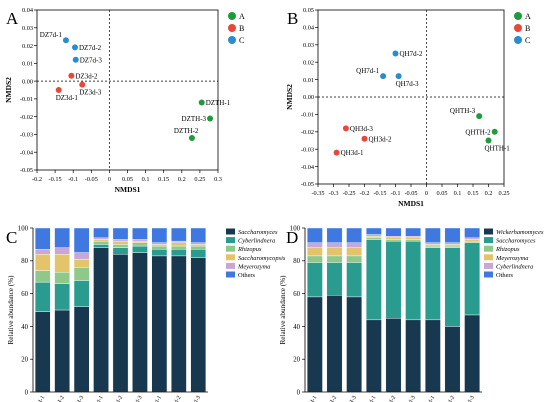 This screenshot has height=402, width=550. Describe the element at coordinates (449, 398) in the screenshot. I see `x-tick-label: QH7d-2` at that location.